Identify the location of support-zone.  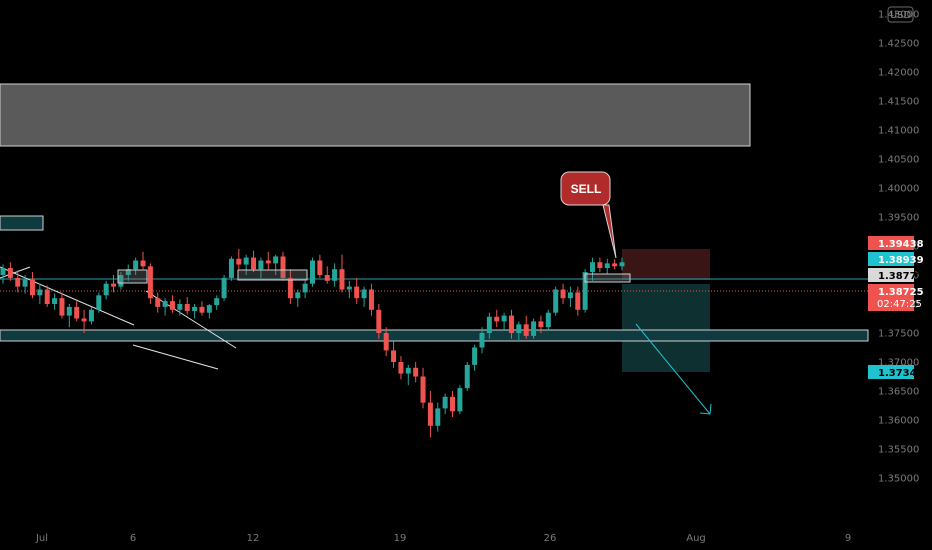
(434, 335).